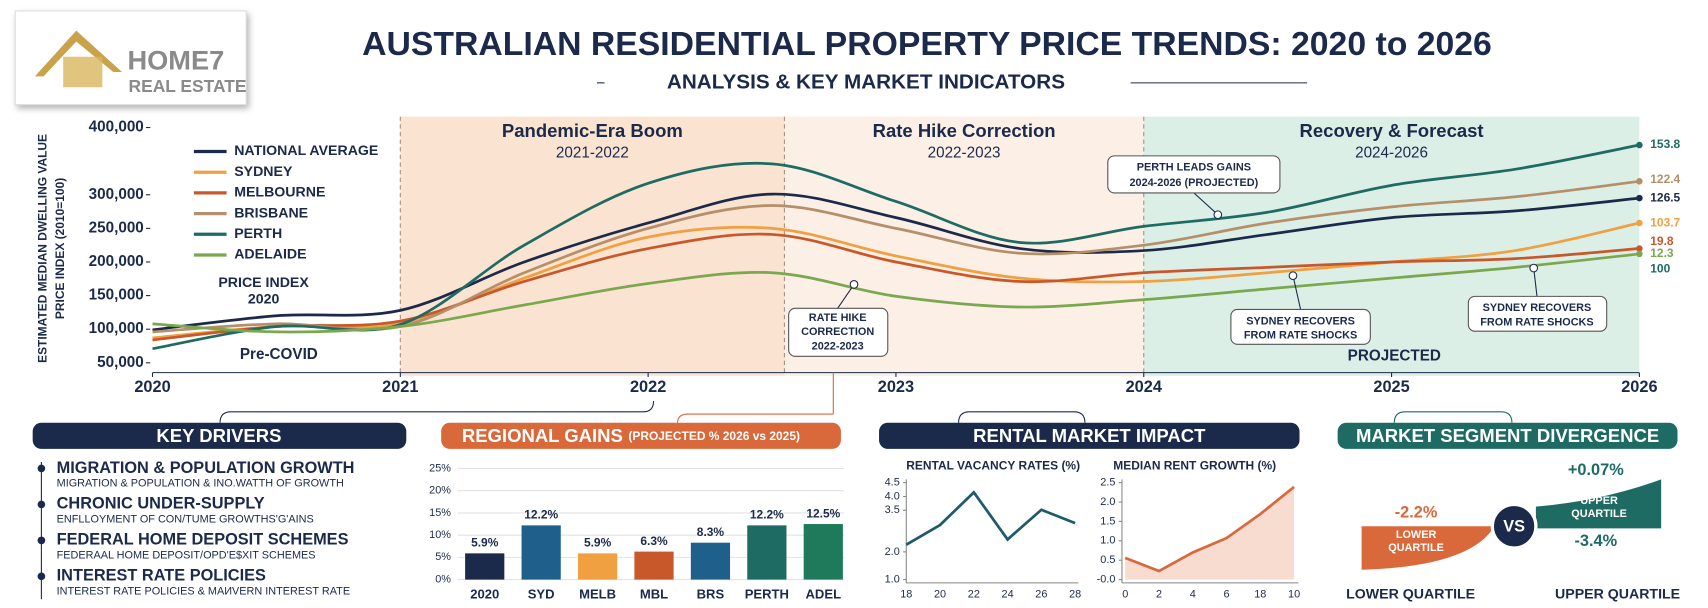 The image size is (1708, 608). What do you see at coordinates (1300, 335) in the screenshot?
I see `annotation: FROM RATE SHOCKS` at bounding box center [1300, 335].